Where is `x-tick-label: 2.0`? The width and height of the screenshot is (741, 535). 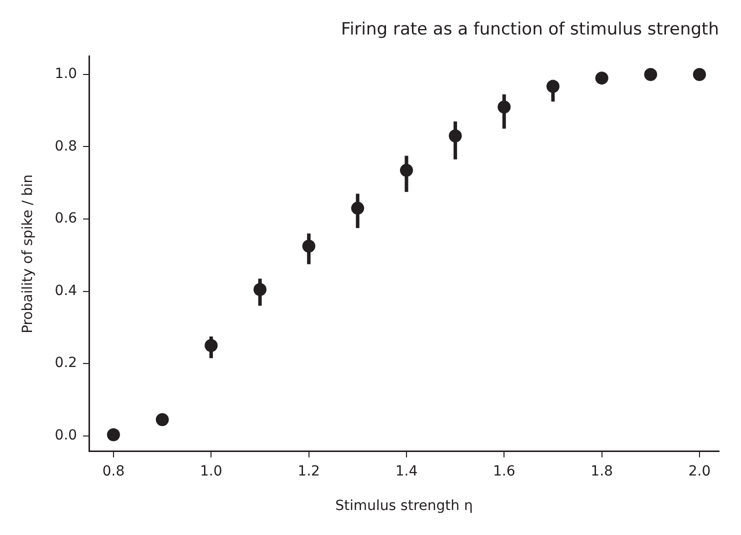
x-tick-label: 2.0 is located at coordinates (699, 471).